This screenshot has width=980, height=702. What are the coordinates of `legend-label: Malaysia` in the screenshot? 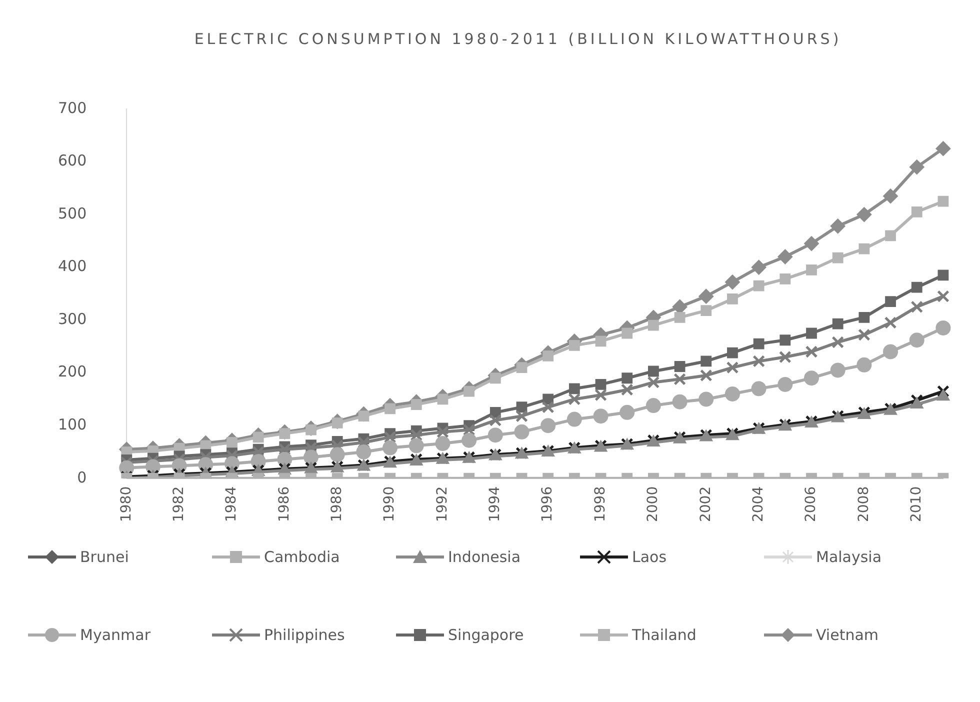 It's located at (849, 557).